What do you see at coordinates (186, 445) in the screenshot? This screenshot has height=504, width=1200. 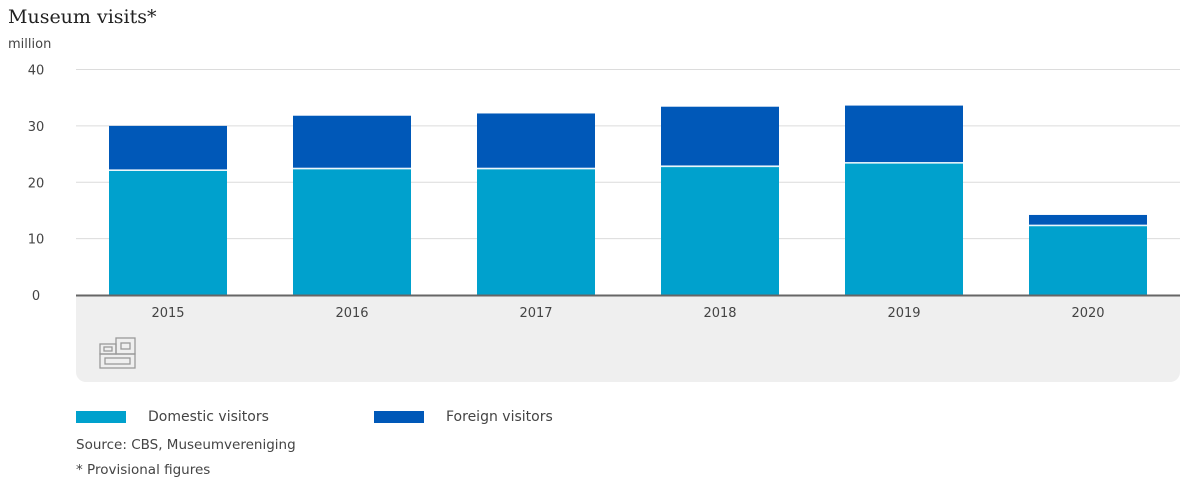 I see `source-note: Source: CBS, Museumvereniging` at bounding box center [186, 445].